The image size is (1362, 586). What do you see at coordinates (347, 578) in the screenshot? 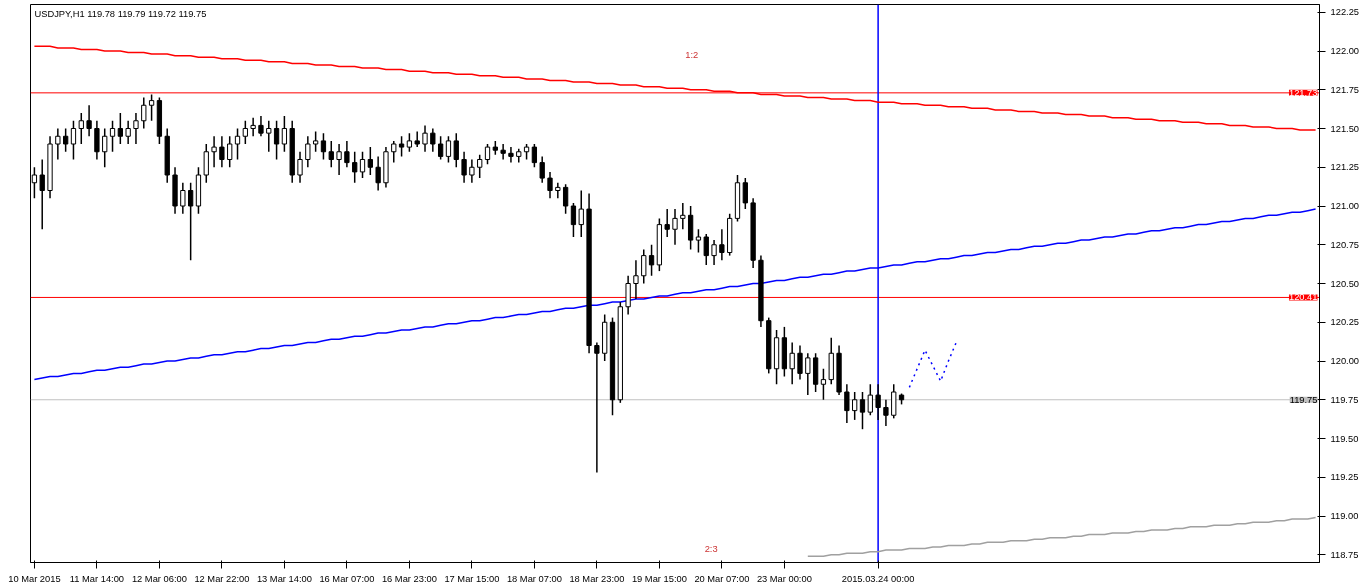
I see `x-tick-label: 16 Mar 07:00` at bounding box center [347, 578].